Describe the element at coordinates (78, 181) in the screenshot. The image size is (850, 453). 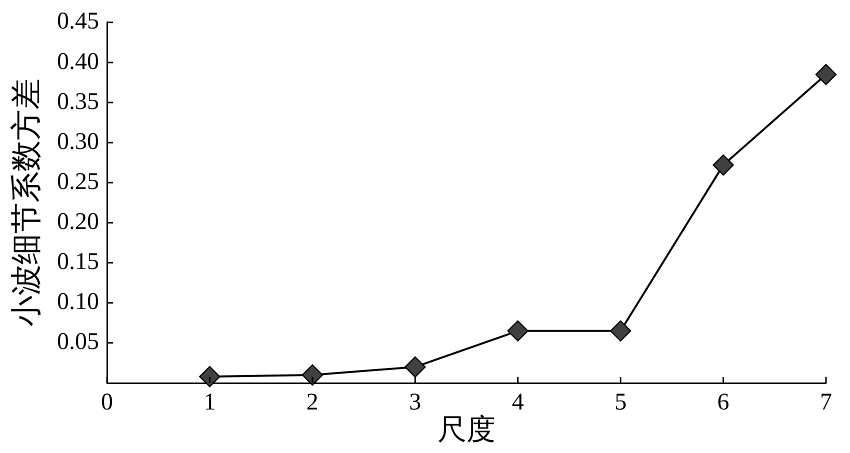
I see `y-tick-label: 0.25` at that location.